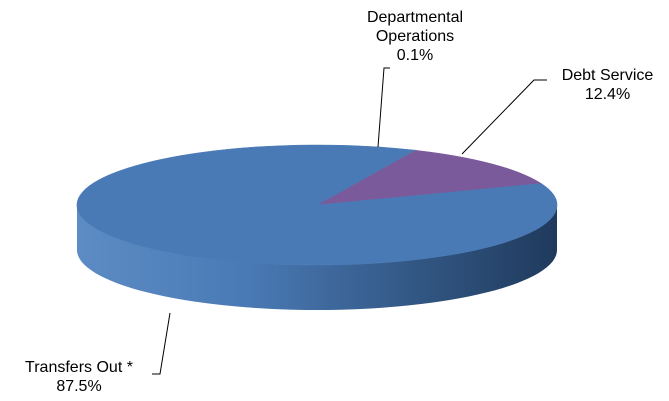  What do you see at coordinates (504, 117) in the screenshot?
I see `leader-line-debt-service` at bounding box center [504, 117].